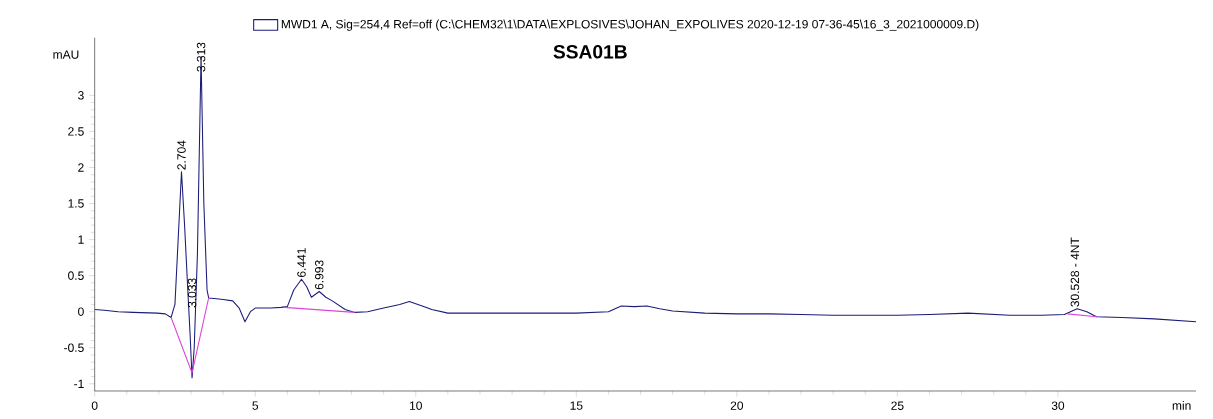 The image size is (1213, 419). Describe the element at coordinates (255, 405) in the screenshot. I see `x-tick-label: 5` at that location.